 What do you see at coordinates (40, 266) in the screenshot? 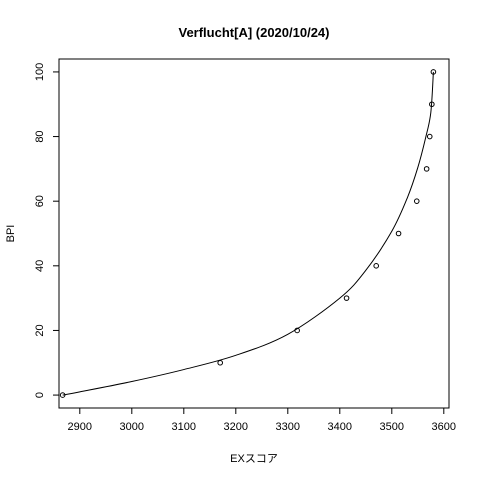
I see `y-tick-label: 40` at bounding box center [40, 266].